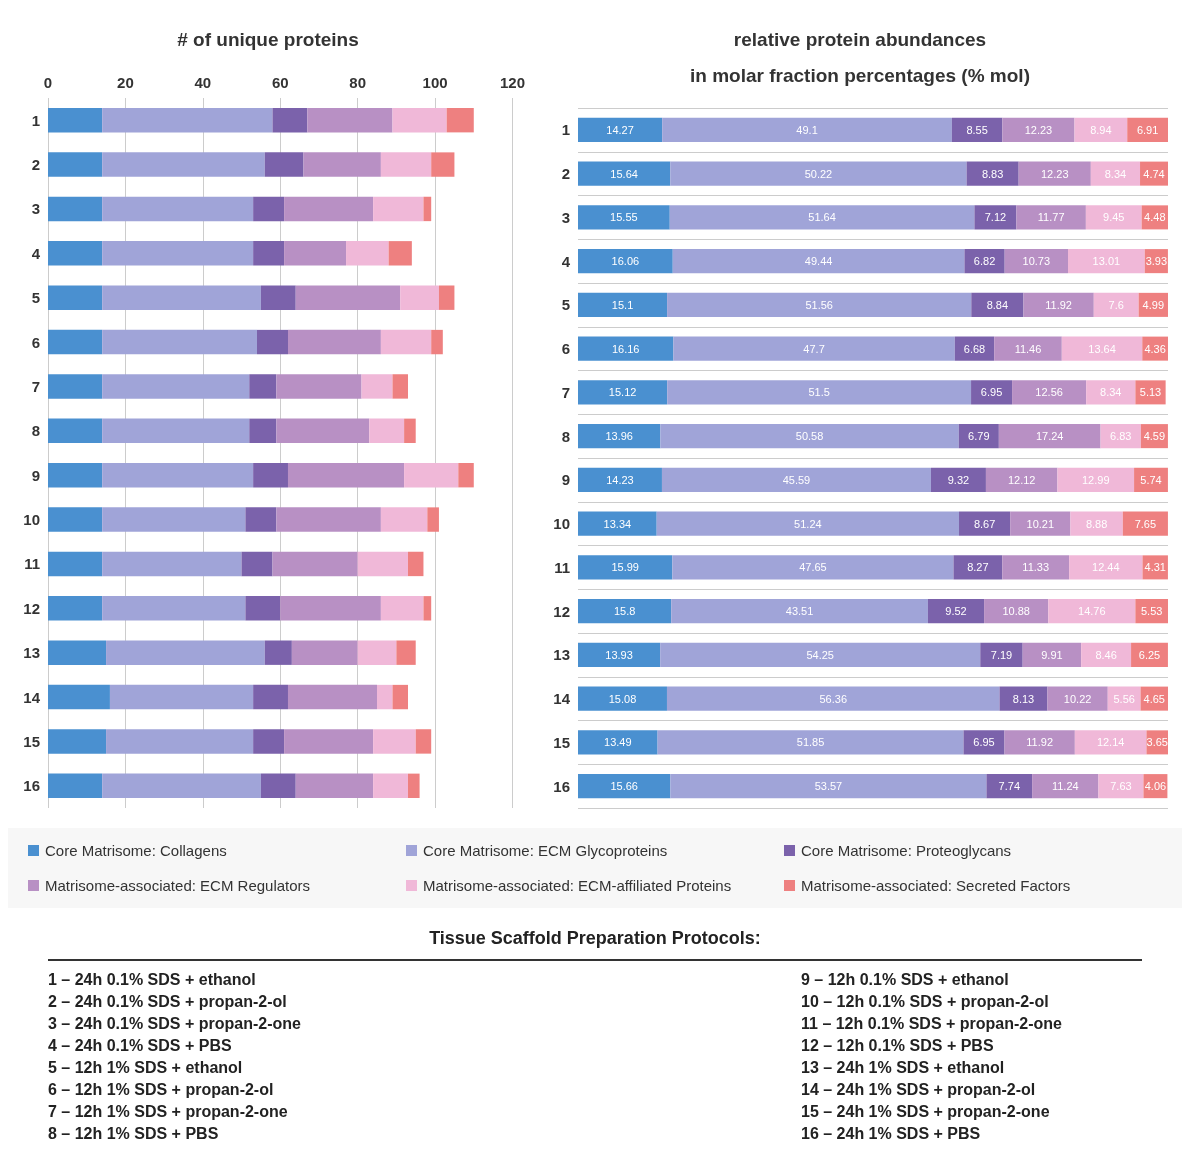  What do you see at coordinates (936, 885) in the screenshot?
I see `legend-label: Matrisome-associated: Secreted Factors` at bounding box center [936, 885].